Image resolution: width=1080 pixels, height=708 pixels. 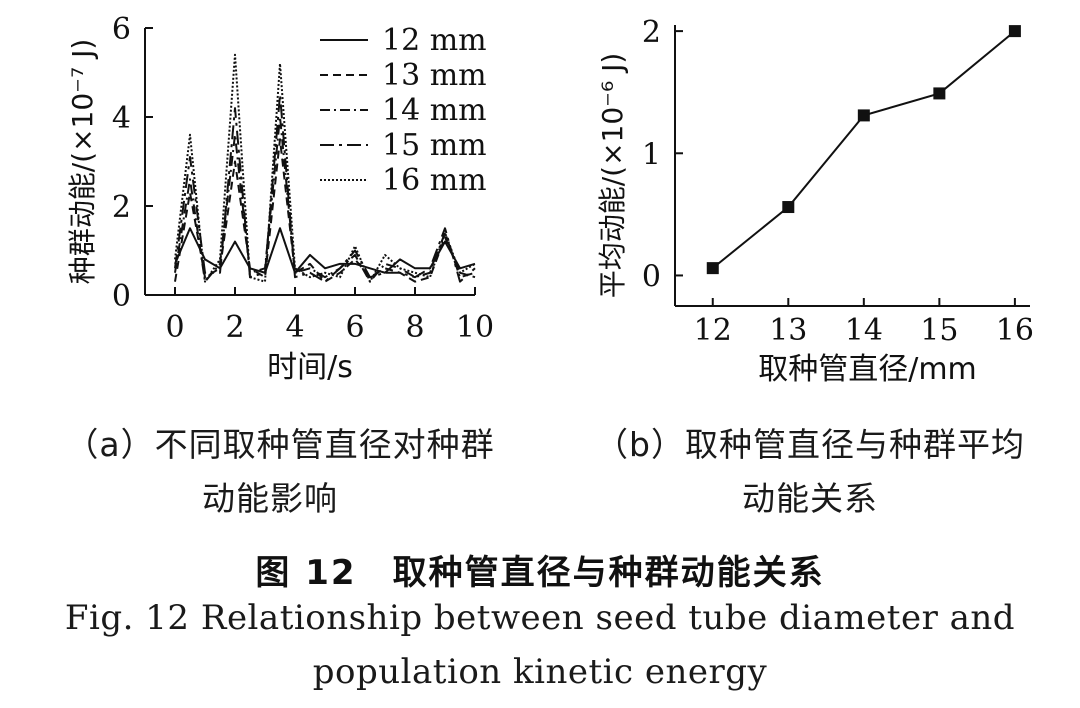 What do you see at coordinates (713, 330) in the screenshot?
I see `x-tick-label: 12` at bounding box center [713, 330].